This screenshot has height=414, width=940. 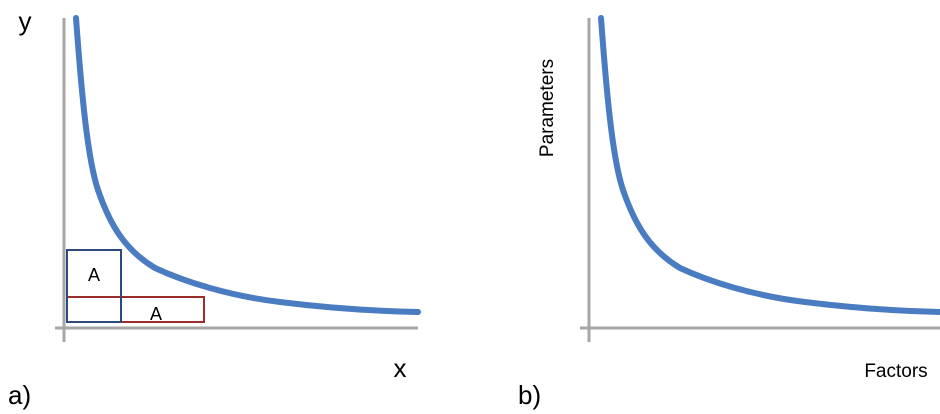 What do you see at coordinates (94, 275) in the screenshot?
I see `panel-a-box-blue-label: A` at bounding box center [94, 275].